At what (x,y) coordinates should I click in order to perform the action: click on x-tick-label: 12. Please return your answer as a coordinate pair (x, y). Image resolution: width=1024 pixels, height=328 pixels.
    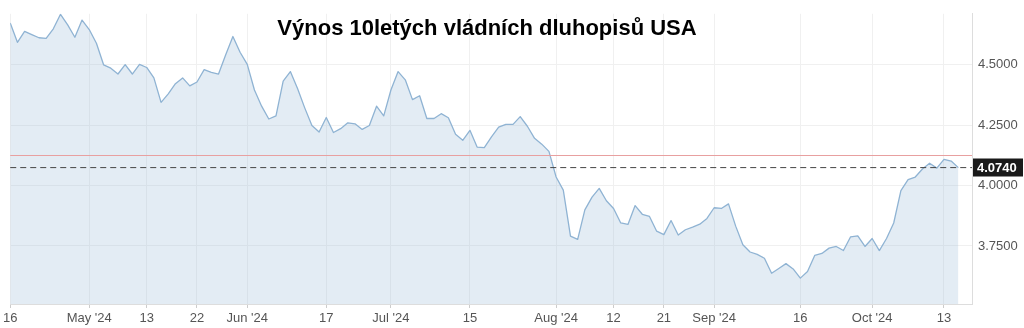
    Looking at the image, I should click on (613, 318).